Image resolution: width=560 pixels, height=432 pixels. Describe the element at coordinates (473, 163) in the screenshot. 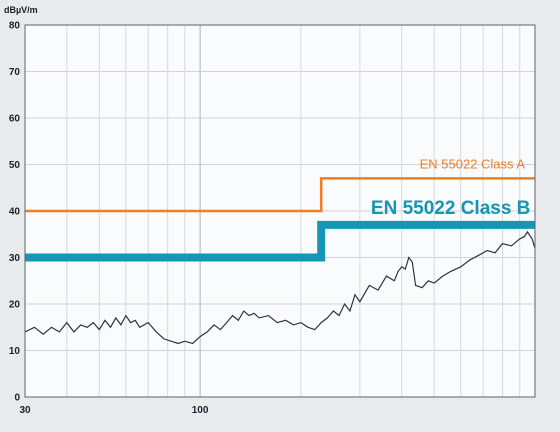

I see `series-label-class-a: EN 55022 Class A` at that location.